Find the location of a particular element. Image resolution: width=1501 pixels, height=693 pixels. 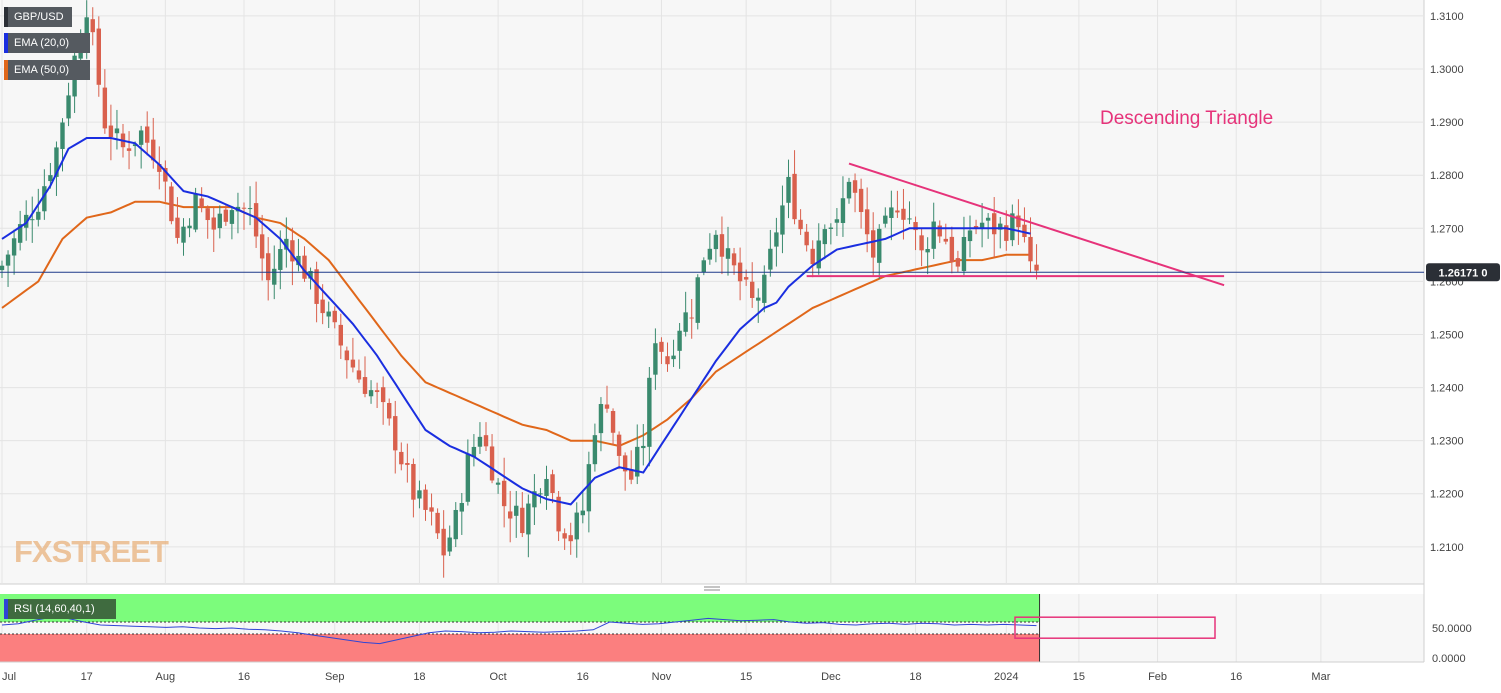

price-tick-label: 1.2800 is located at coordinates (1447, 176).